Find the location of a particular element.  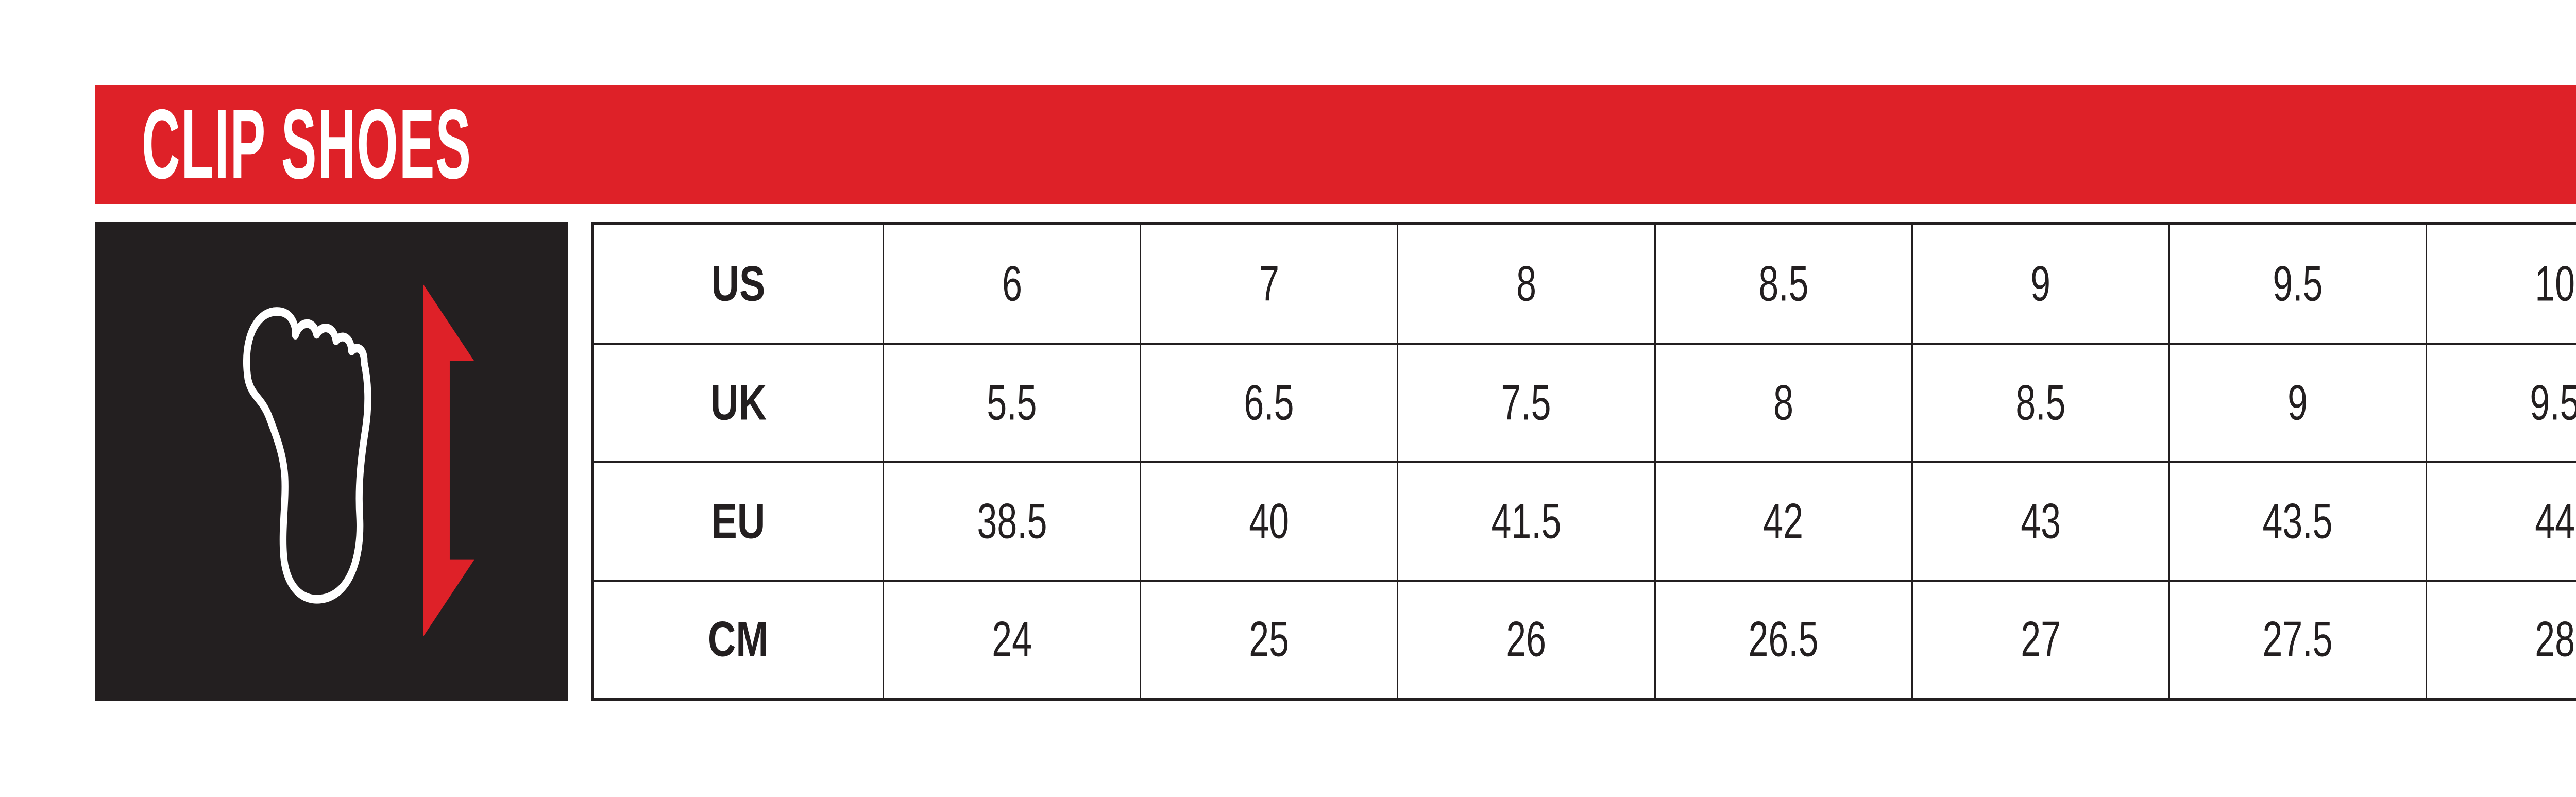

table-cell: 7 is located at coordinates (1268, 284).